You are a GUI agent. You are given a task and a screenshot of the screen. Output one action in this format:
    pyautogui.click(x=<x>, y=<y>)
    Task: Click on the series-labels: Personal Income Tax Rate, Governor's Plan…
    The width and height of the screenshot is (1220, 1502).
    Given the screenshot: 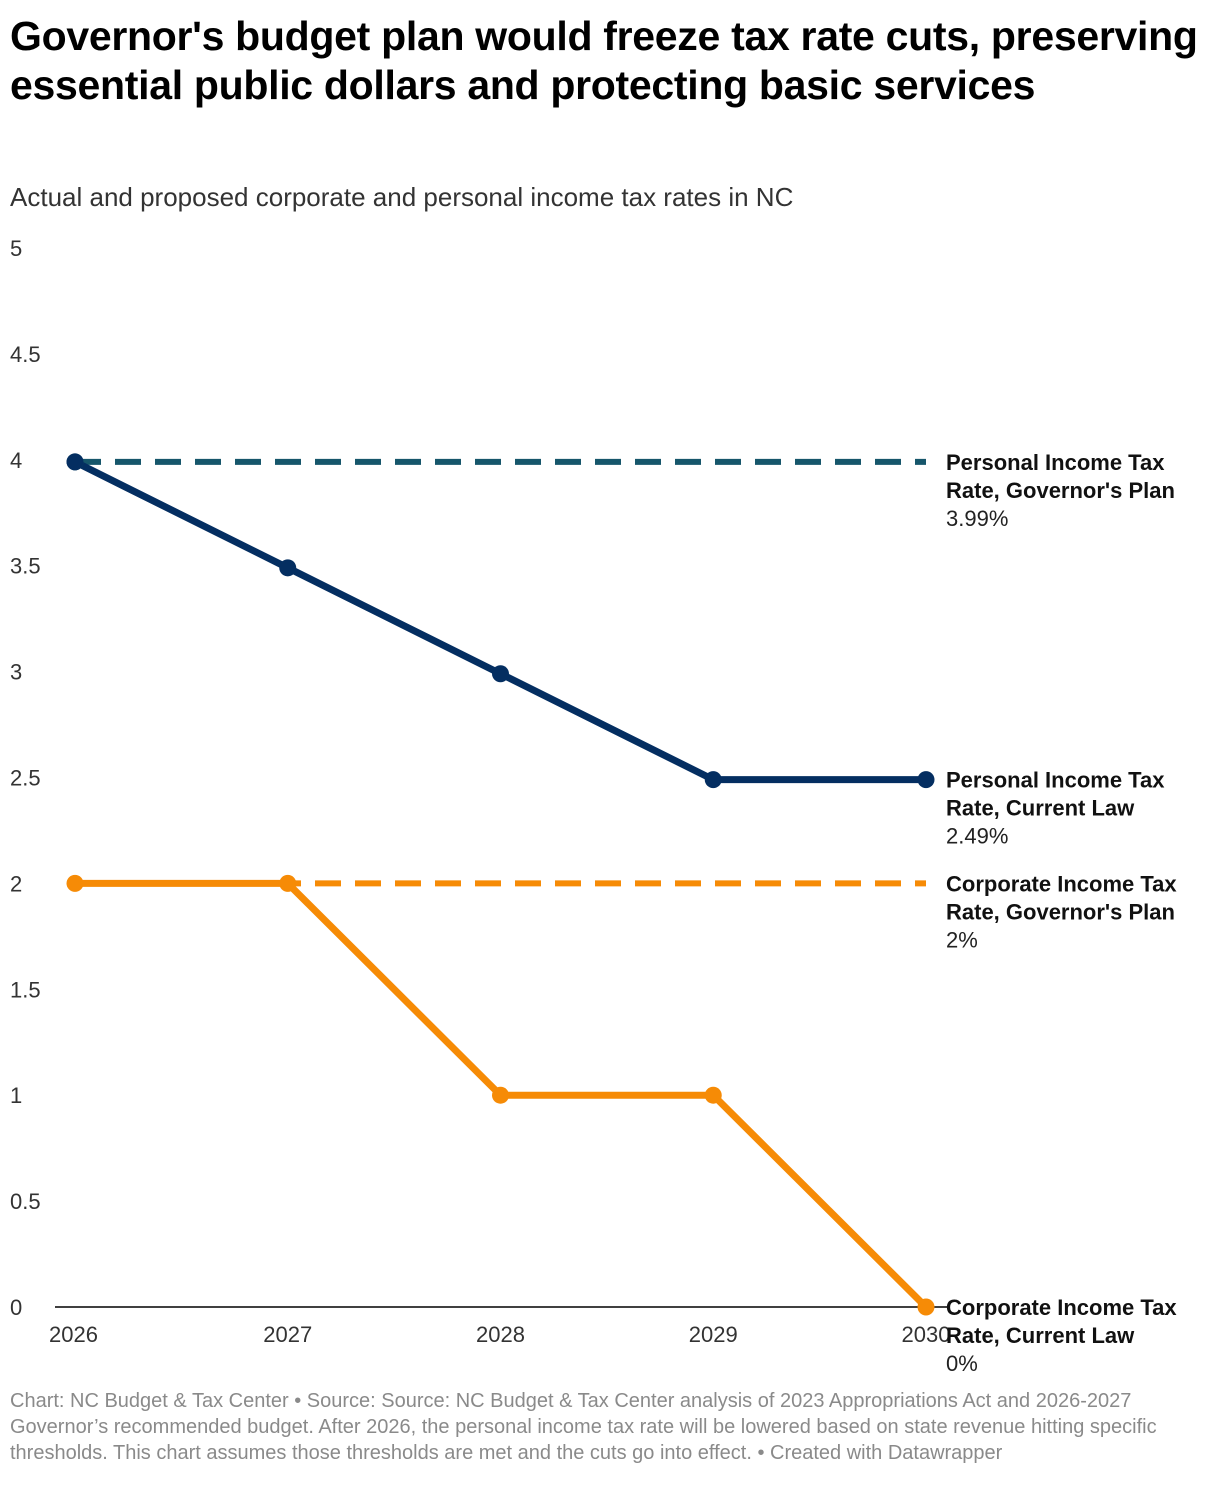 What is the action you would take?
    pyautogui.click(x=1061, y=913)
    